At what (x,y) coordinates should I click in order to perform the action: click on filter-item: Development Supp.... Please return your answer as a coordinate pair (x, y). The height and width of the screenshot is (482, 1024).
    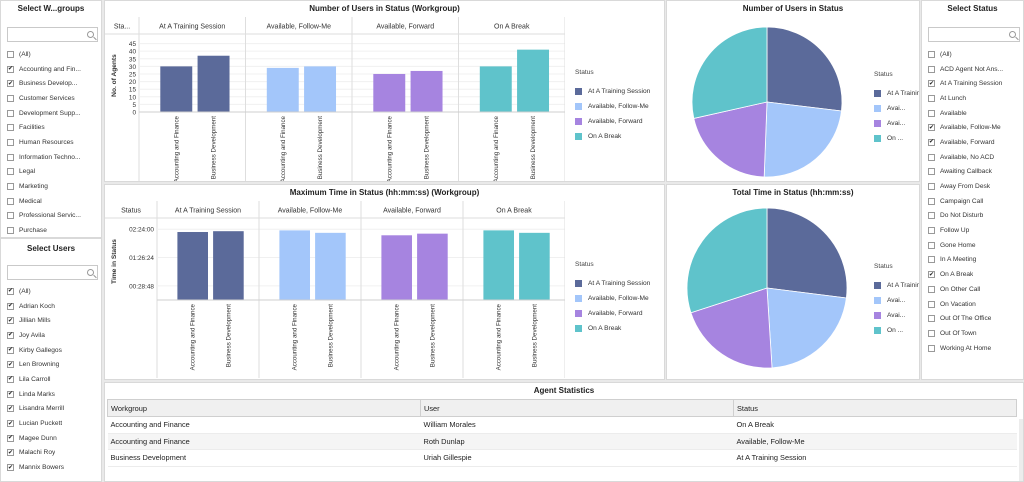
    Looking at the image, I should click on (53, 113).